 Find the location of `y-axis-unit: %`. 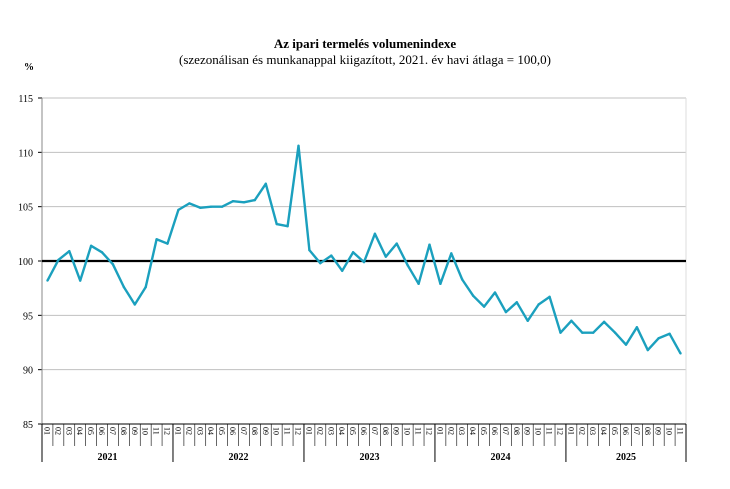

y-axis-unit: % is located at coordinates (29, 67).